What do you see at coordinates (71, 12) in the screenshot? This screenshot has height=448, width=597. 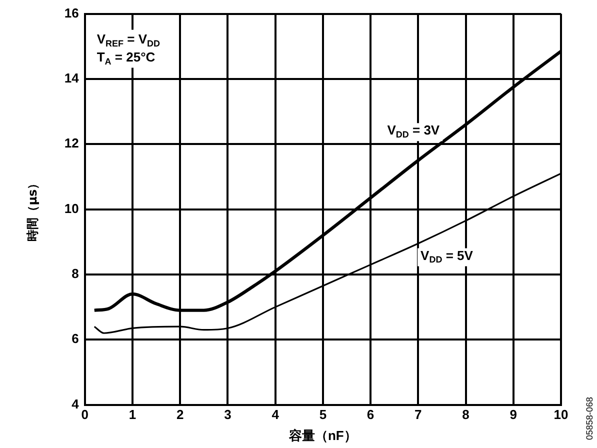 I see `y-tick-label: 16` at bounding box center [71, 12].